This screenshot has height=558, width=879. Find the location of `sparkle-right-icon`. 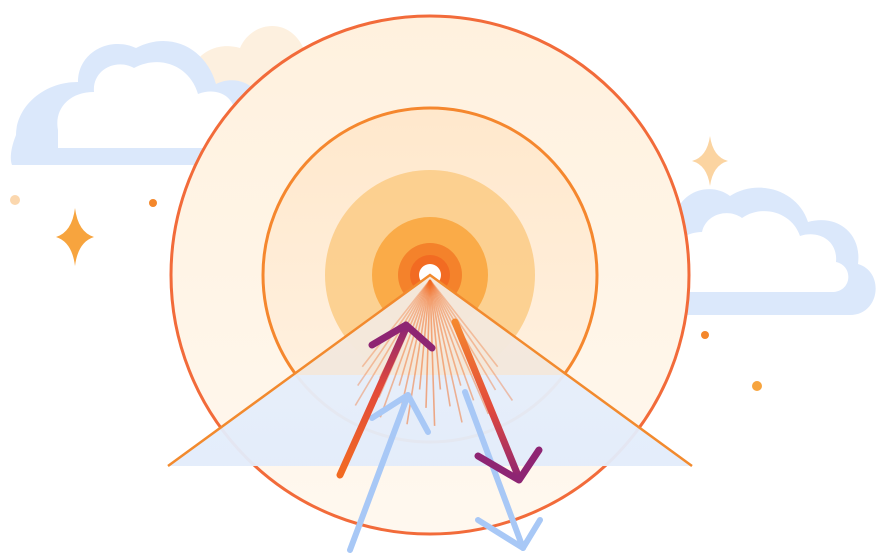

sparkle-right-icon is located at coordinates (710, 161).